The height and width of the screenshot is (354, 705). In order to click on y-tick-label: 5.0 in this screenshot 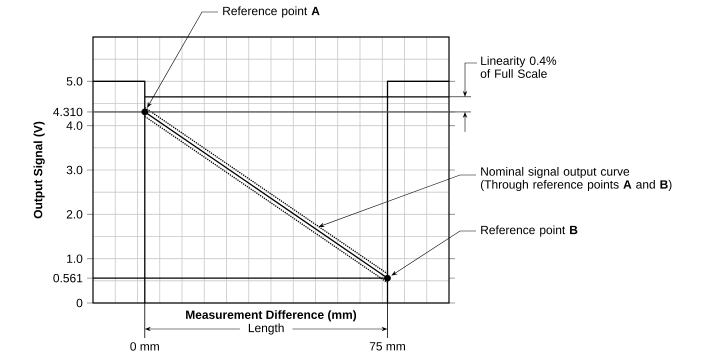, I will do `click(74, 81)`.